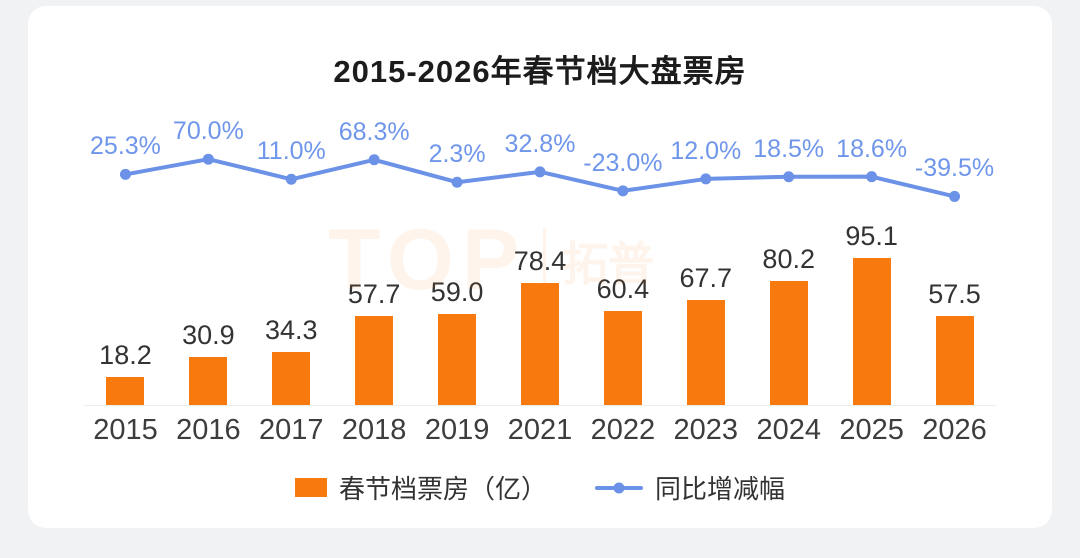 The image size is (1080, 558). What do you see at coordinates (872, 148) in the screenshot?
I see `pct-change-label: 18.6%` at bounding box center [872, 148].